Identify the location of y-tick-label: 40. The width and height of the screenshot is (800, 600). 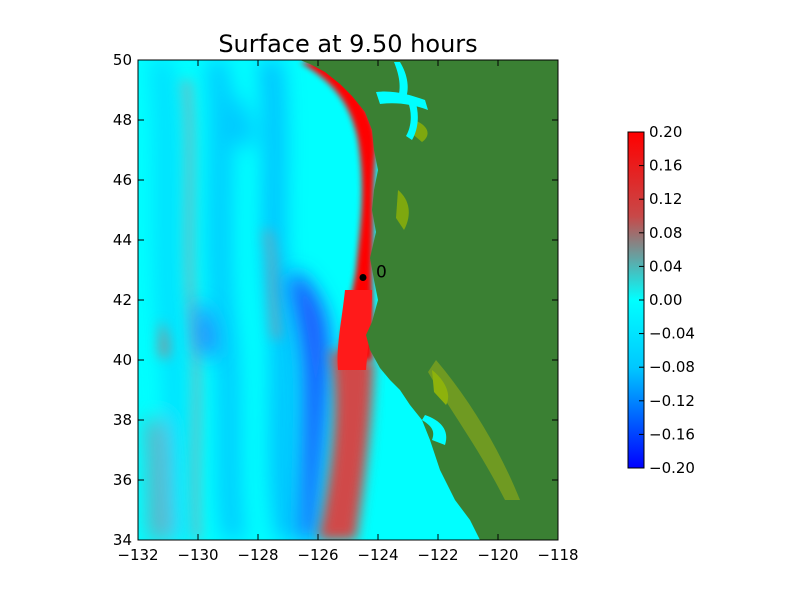
(122, 360).